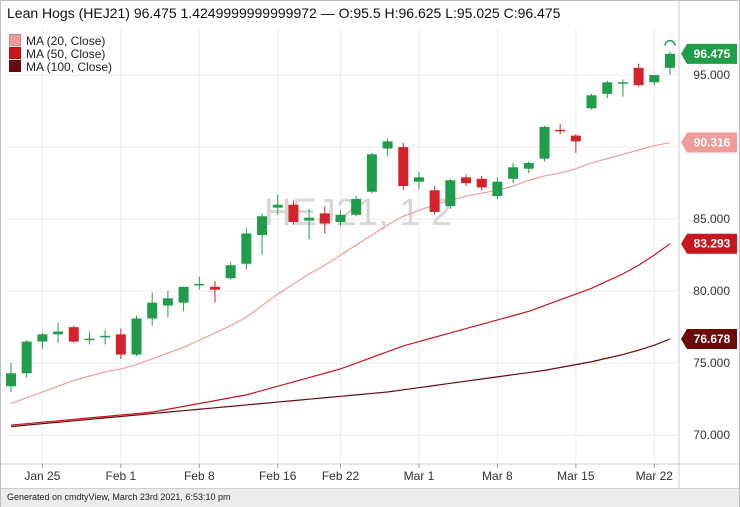  What do you see at coordinates (341, 476) in the screenshot?
I see `x-tick-label: Feb 22` at bounding box center [341, 476].